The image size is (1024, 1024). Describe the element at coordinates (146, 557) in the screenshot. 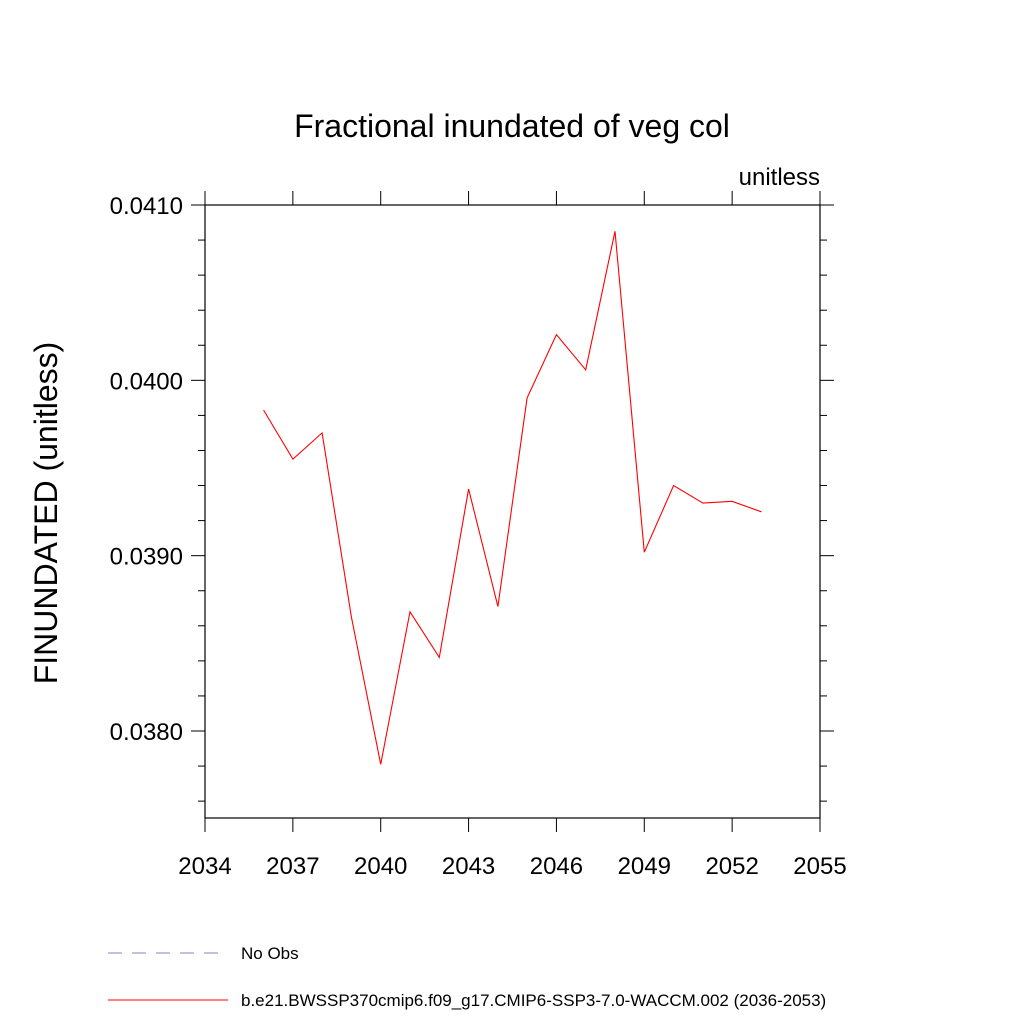

I see `y-tick-label: 0.0390` at that location.